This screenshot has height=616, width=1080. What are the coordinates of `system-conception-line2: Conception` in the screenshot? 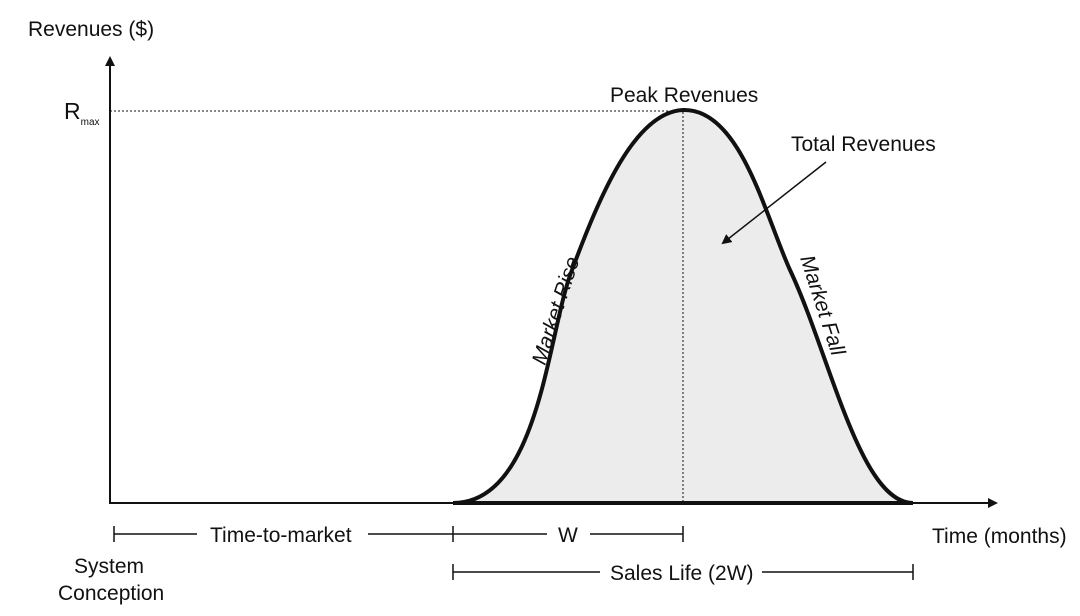 It's located at (111, 593).